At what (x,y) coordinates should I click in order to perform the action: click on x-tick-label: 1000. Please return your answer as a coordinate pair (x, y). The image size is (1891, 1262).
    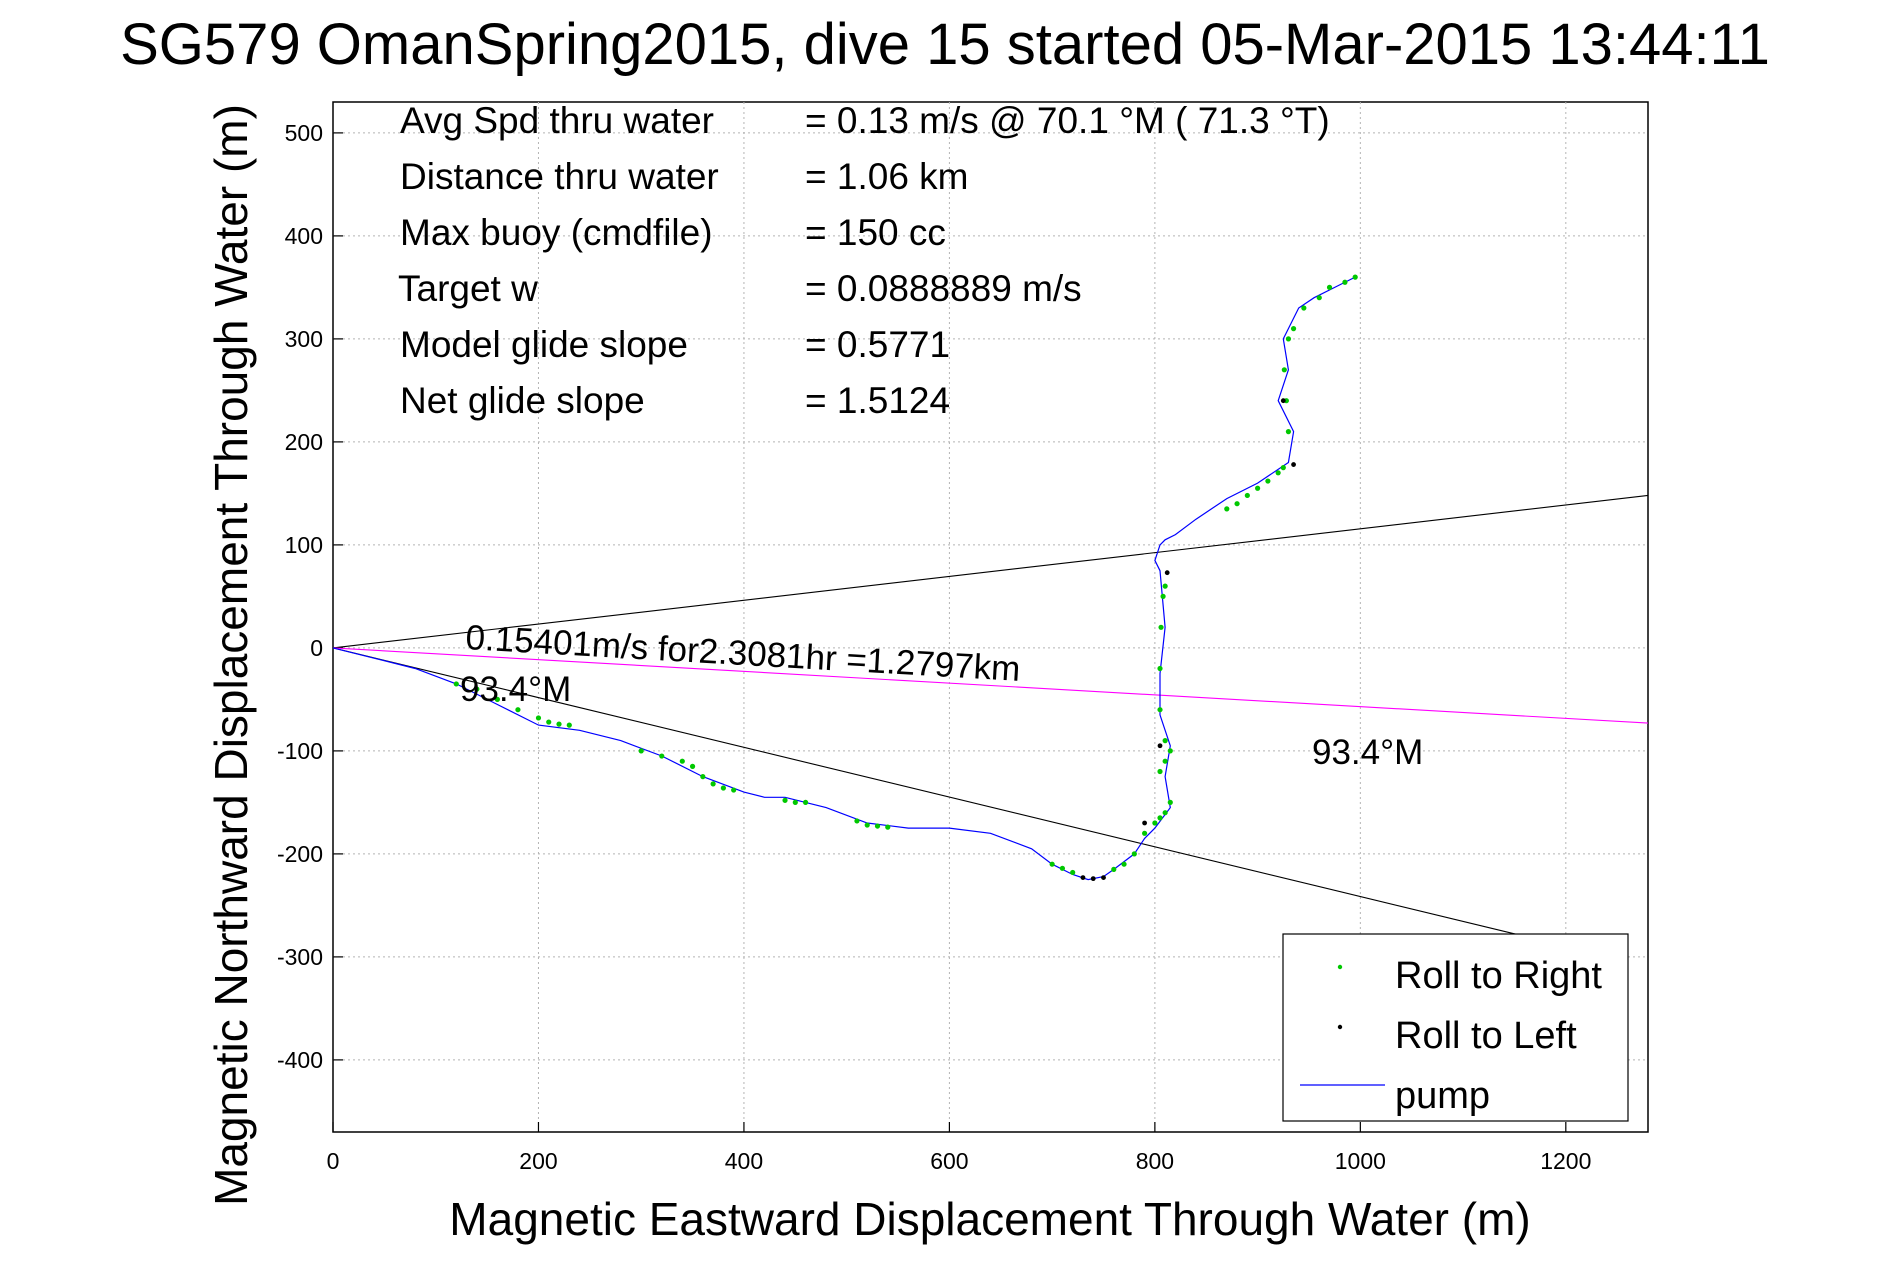
    Looking at the image, I should click on (1360, 1161).